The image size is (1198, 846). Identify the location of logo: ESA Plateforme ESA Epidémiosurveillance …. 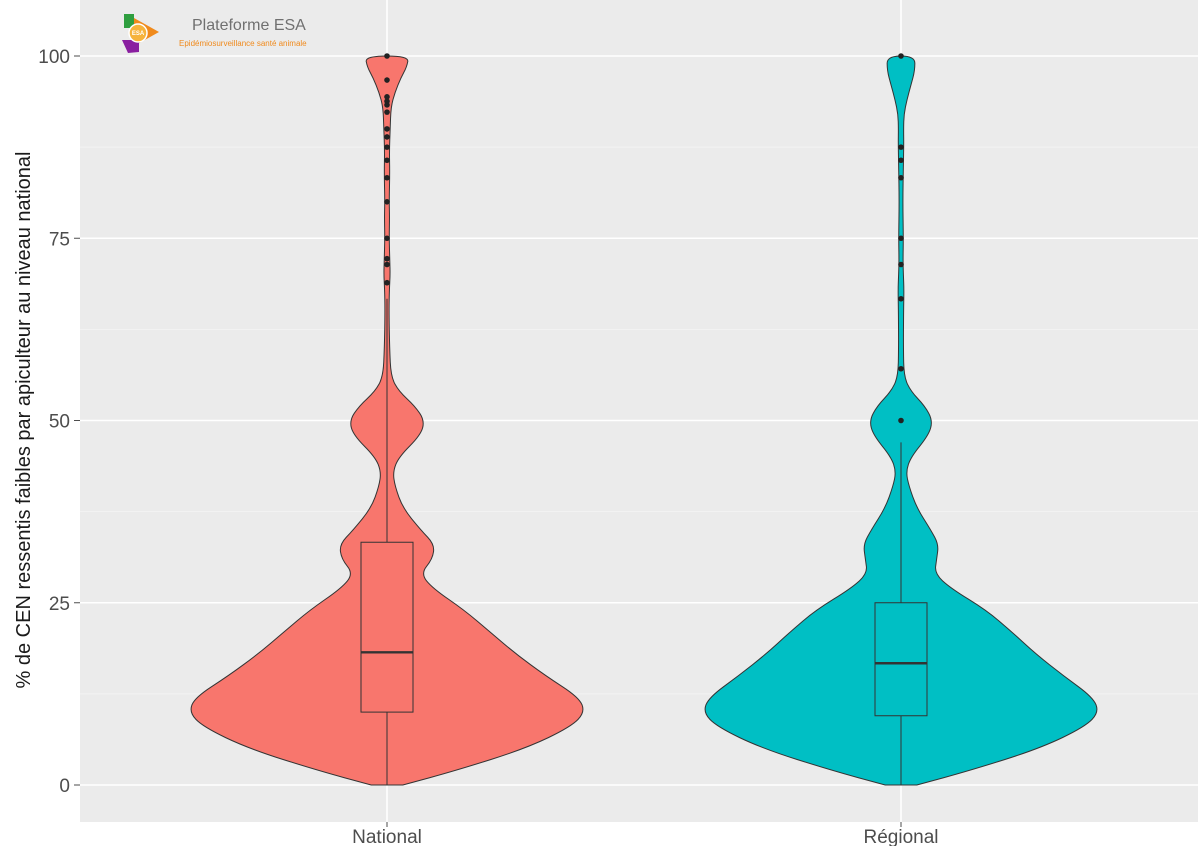
(214, 33).